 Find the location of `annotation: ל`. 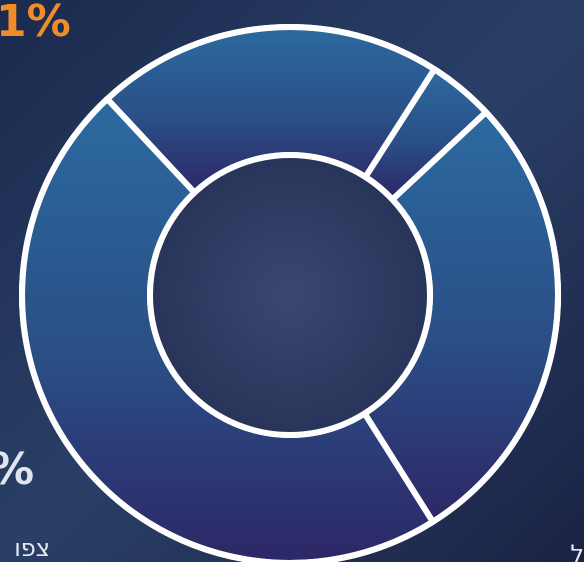

annotation: ל is located at coordinates (577, 551).